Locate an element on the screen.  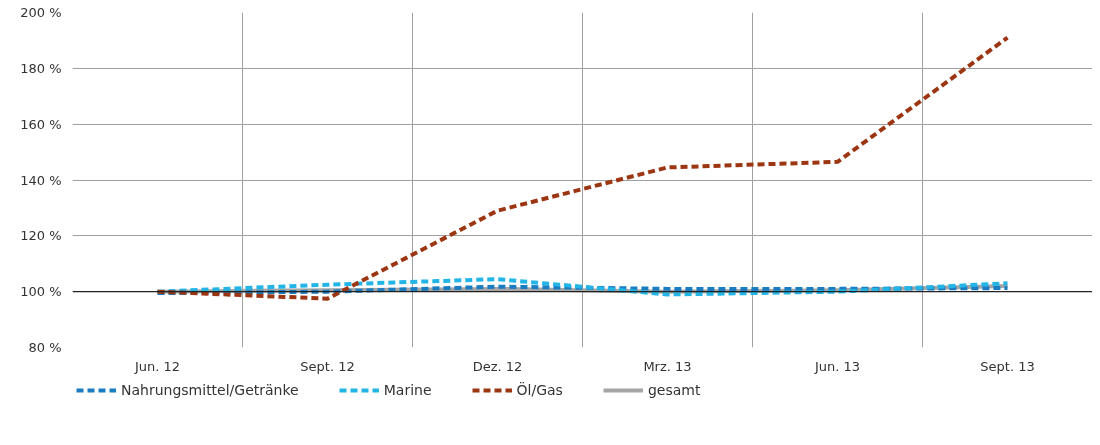
legend-label: Öl/Gas is located at coordinates (539, 390).